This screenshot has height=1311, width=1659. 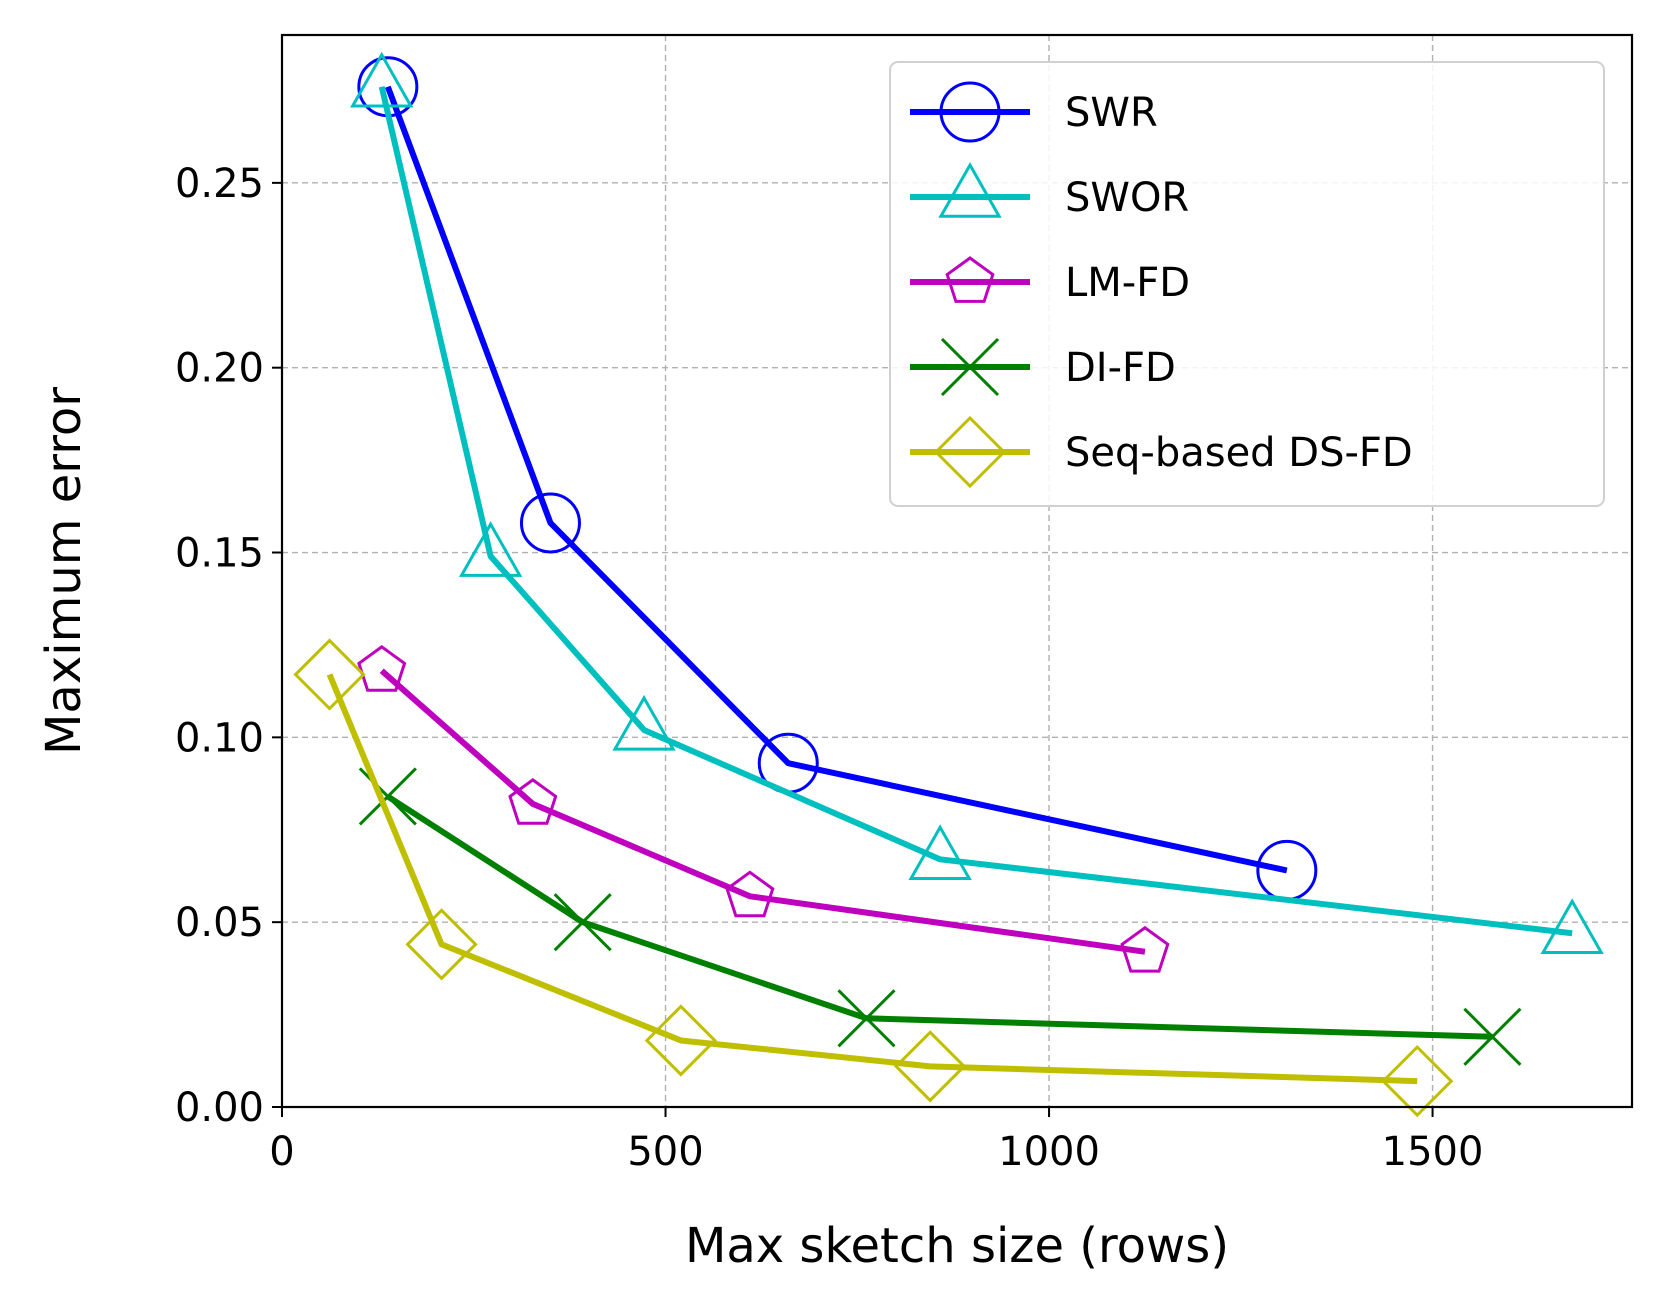 I want to click on x-tick-label: 500, so click(x=665, y=1152).